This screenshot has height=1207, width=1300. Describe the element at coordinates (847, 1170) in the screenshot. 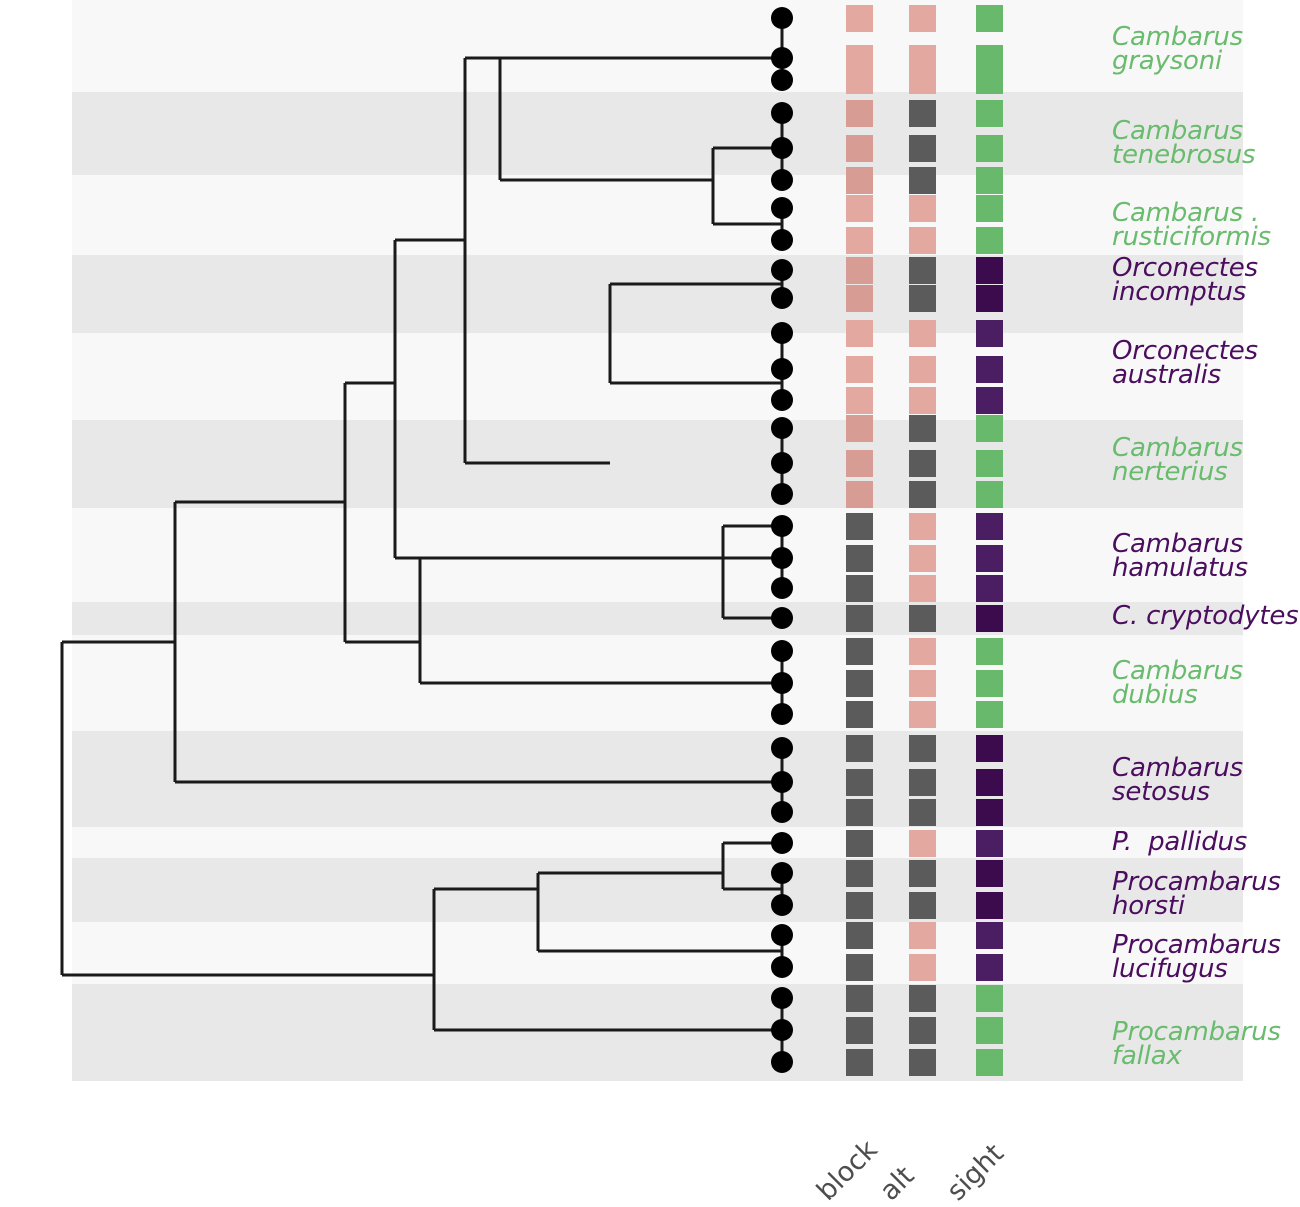

I see `column-header-block: block` at that location.